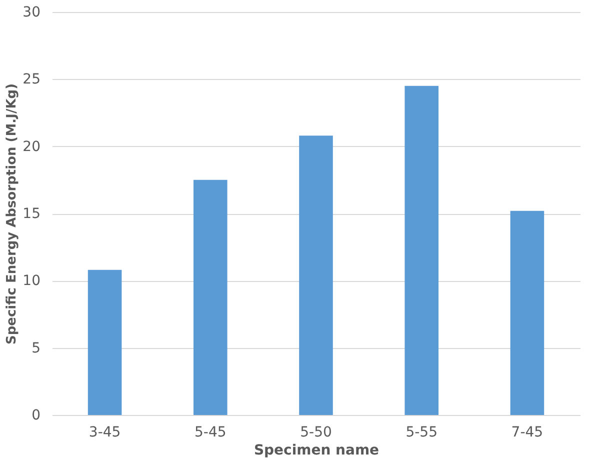  What do you see at coordinates (12, 214) in the screenshot?
I see `y-axis-title: Specific Energy Absorption (M.J/Kg)` at bounding box center [12, 214].